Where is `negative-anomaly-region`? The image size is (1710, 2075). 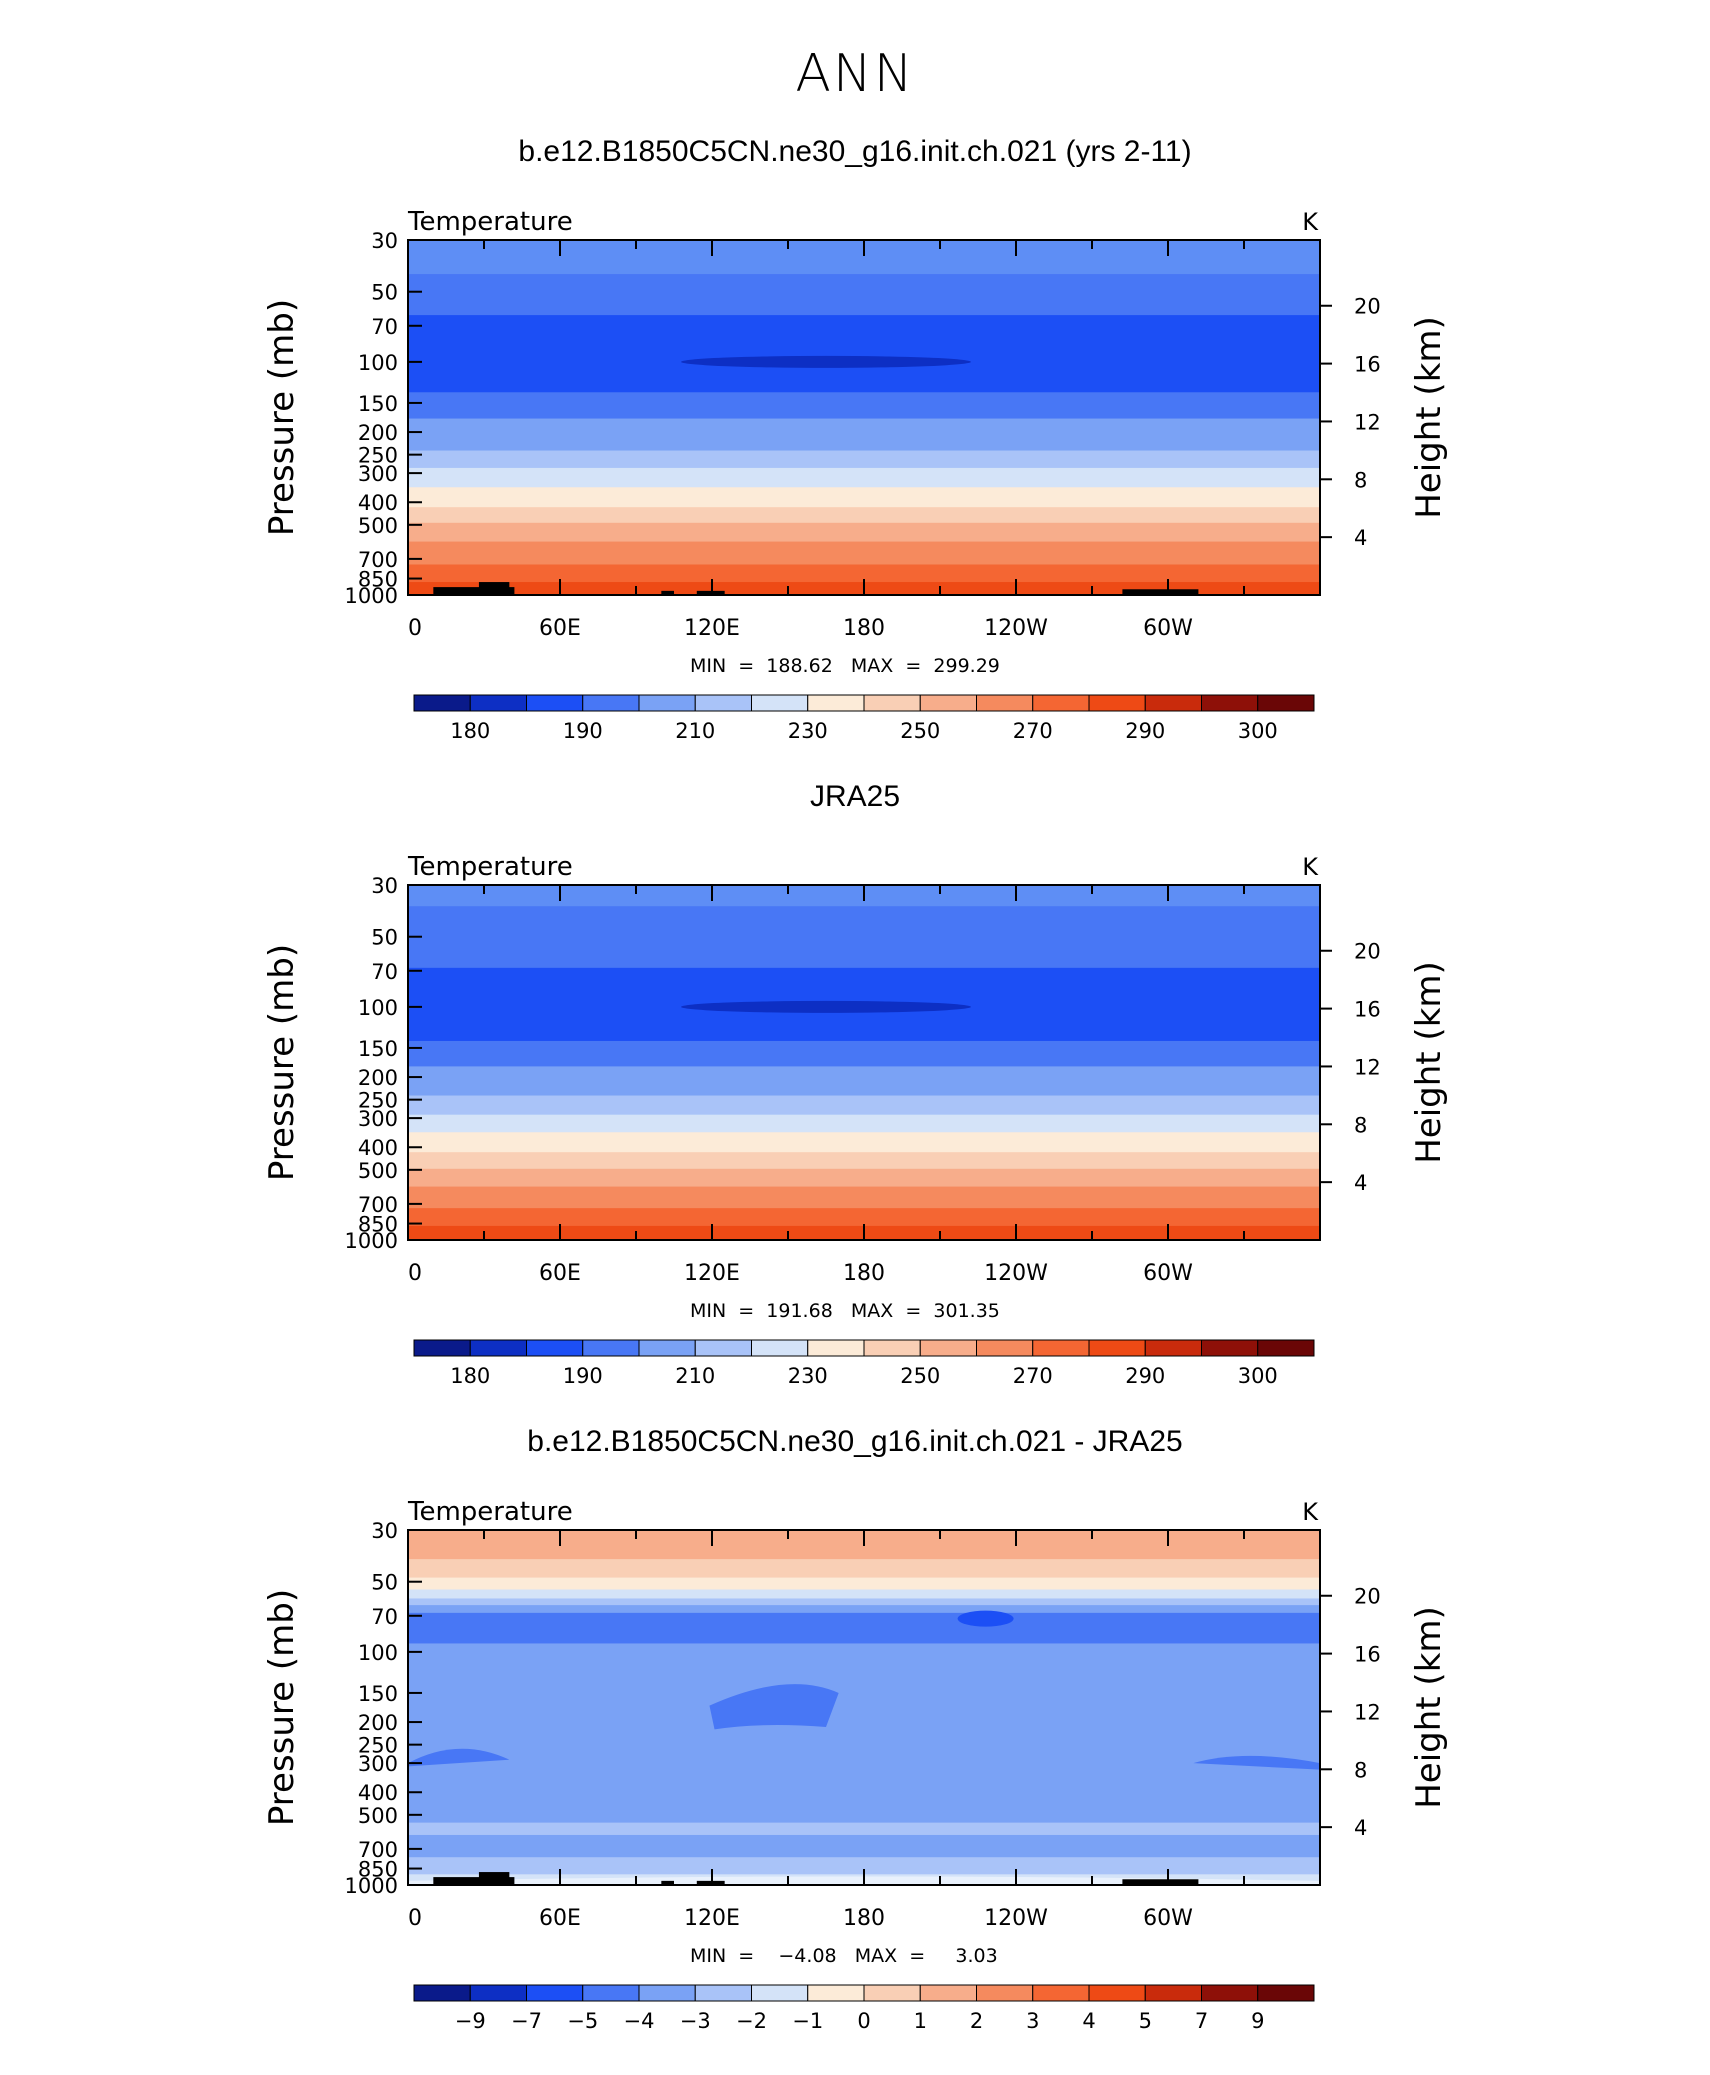 negative-anomaly-region is located at coordinates (774, 1707).